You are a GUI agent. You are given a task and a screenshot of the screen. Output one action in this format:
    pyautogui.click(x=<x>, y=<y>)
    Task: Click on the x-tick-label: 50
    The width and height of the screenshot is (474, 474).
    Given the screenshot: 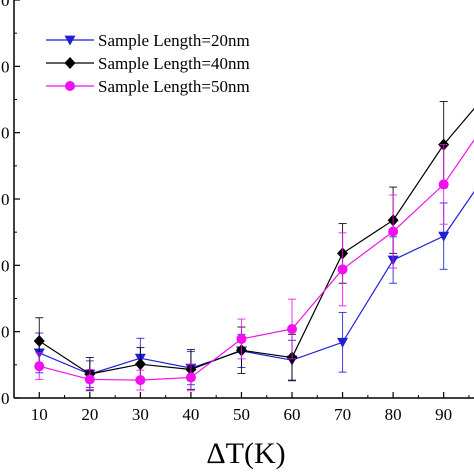 What is the action you would take?
    pyautogui.click(x=241, y=414)
    